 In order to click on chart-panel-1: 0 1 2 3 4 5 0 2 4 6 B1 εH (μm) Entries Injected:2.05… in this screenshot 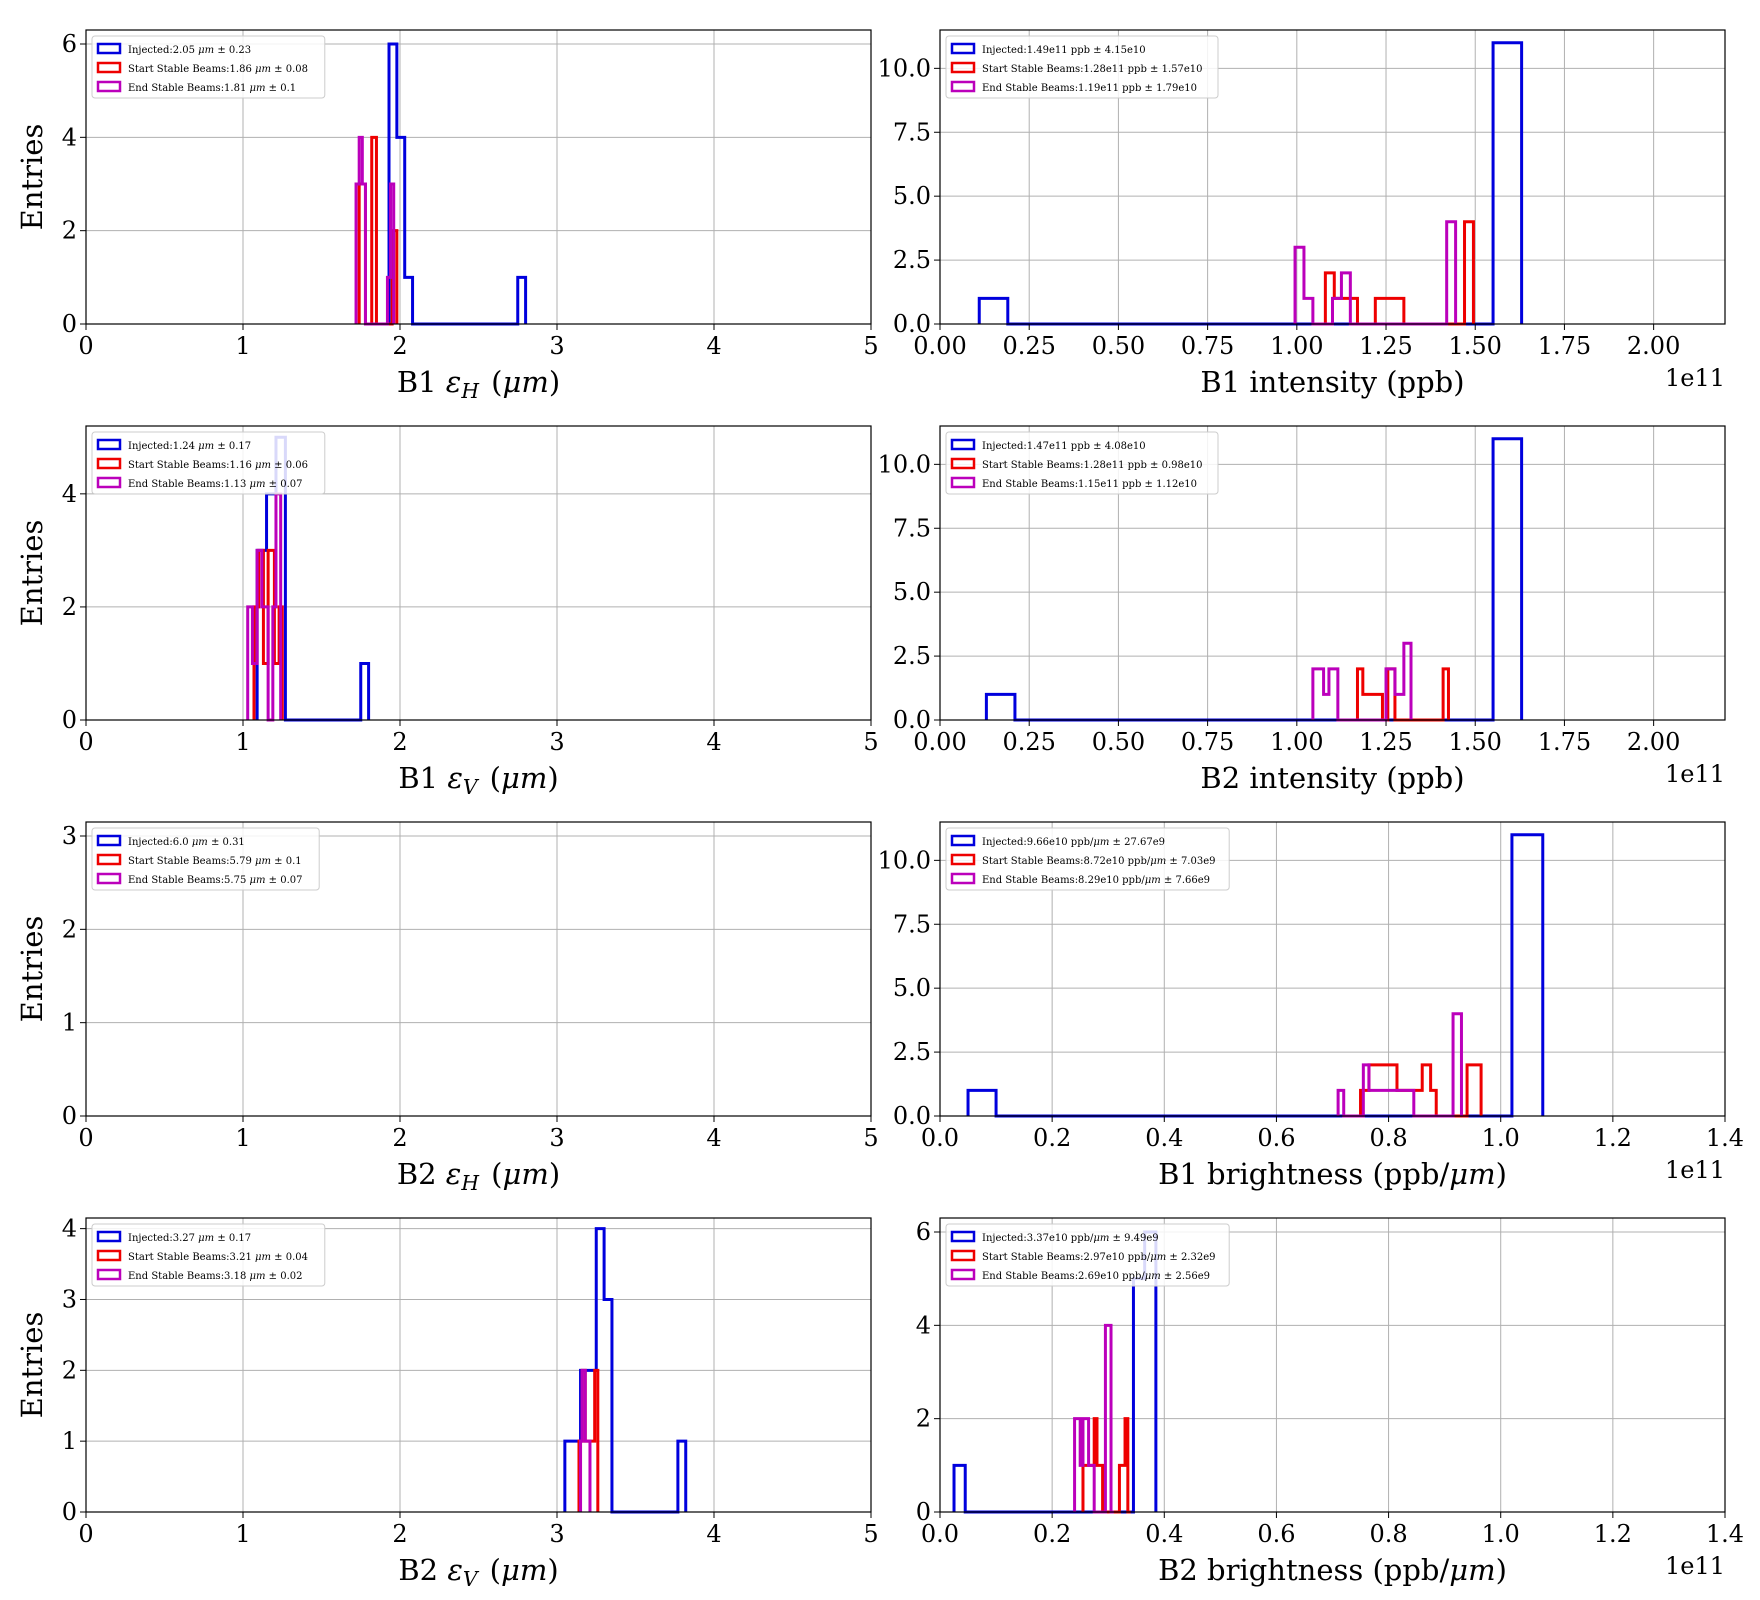, I will do `click(447, 216)`.